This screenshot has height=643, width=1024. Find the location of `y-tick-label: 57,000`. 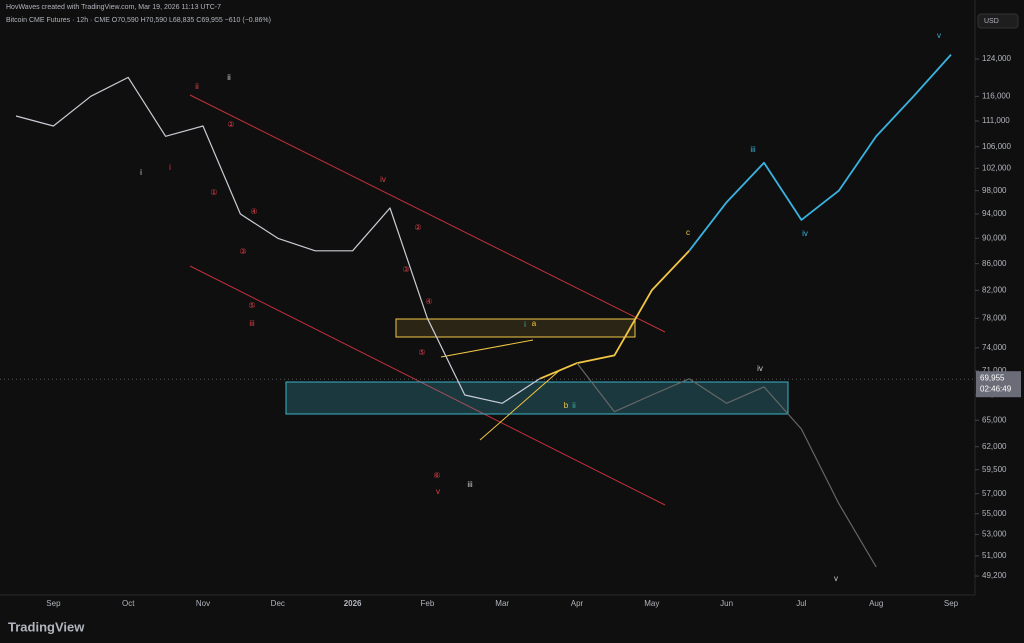

y-tick-label: 57,000 is located at coordinates (994, 493).